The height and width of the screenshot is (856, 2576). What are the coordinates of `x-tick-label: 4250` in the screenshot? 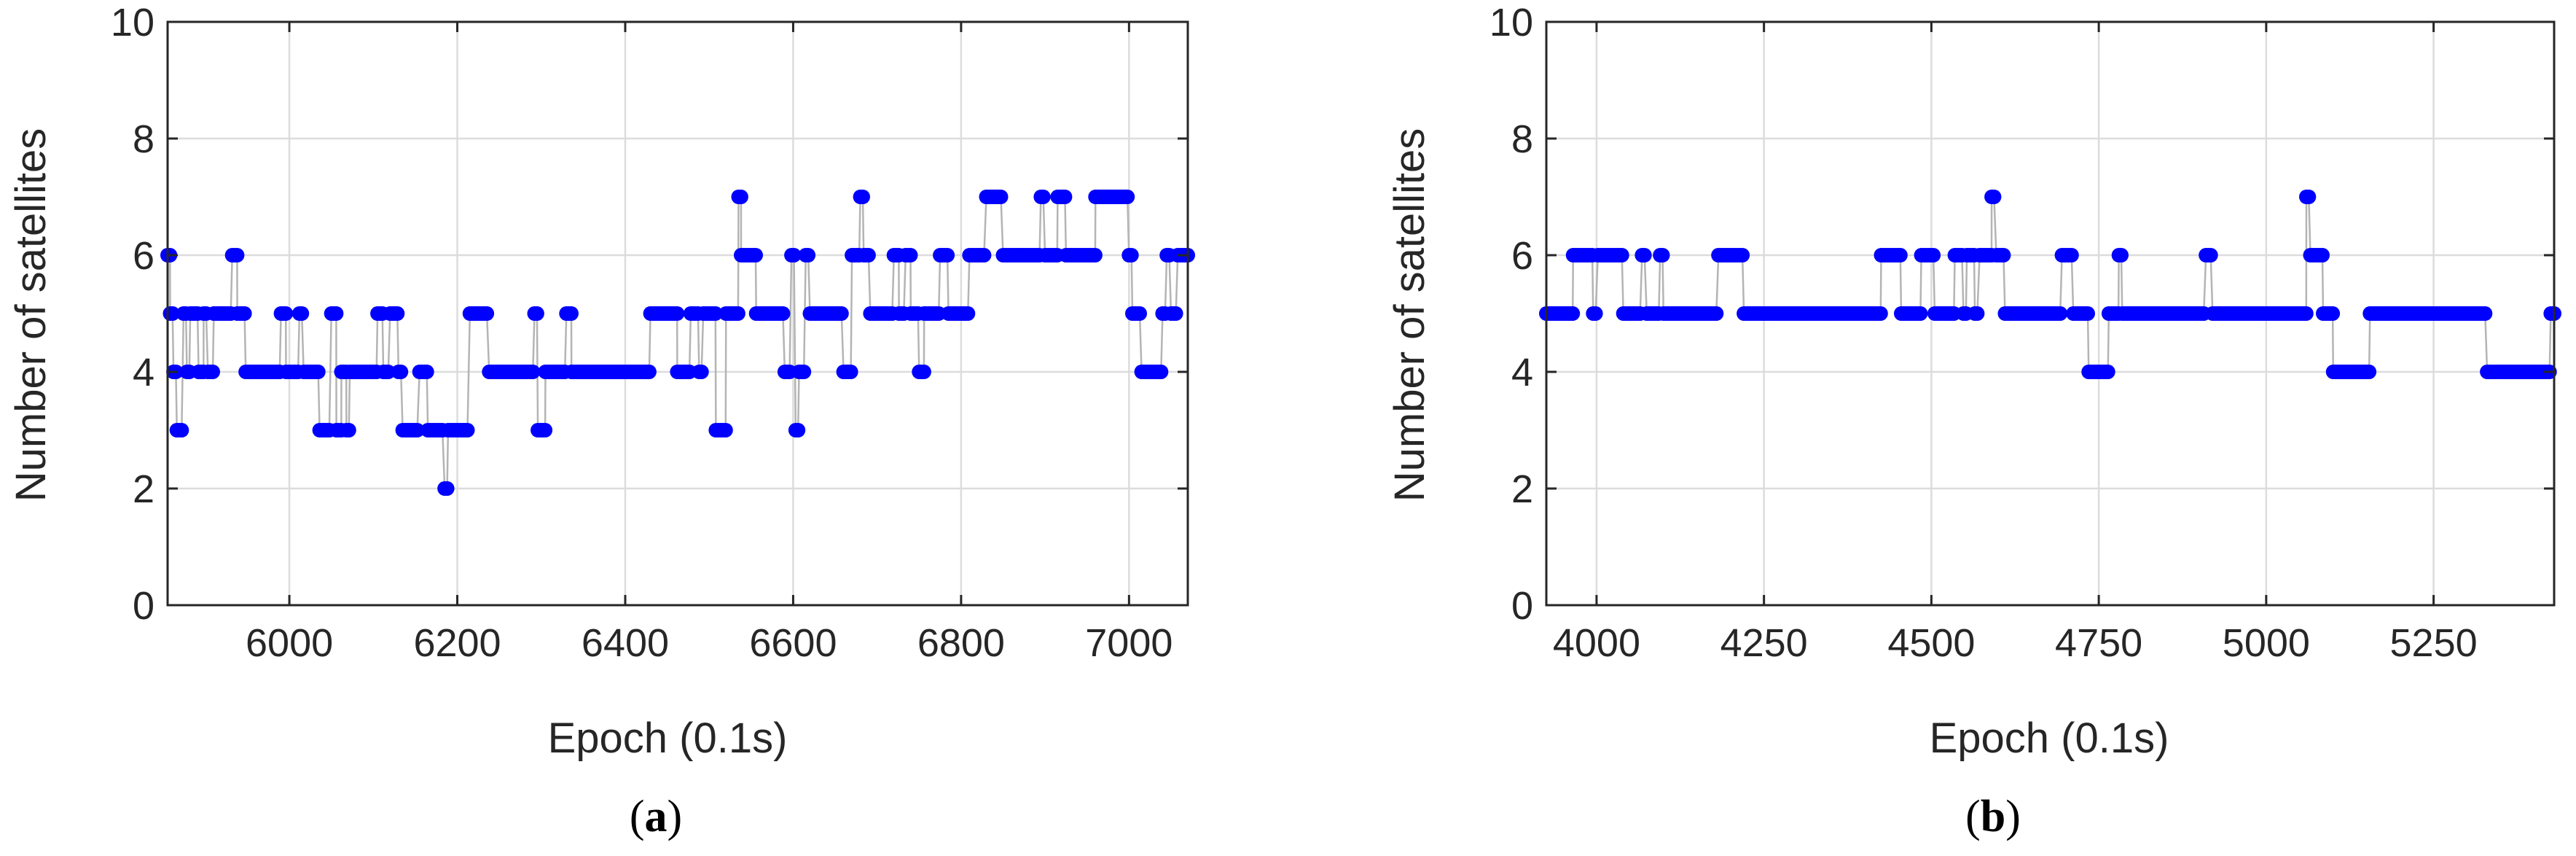 It's located at (1764, 643).